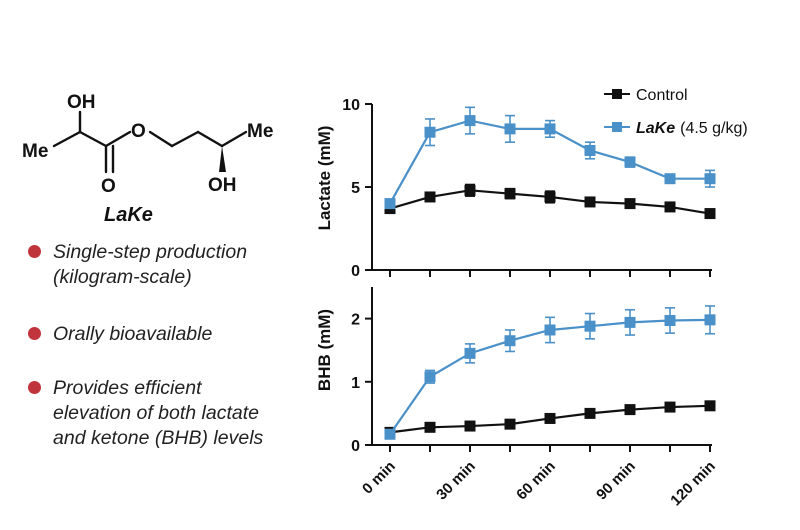 The image size is (800, 530). Describe the element at coordinates (122, 277) in the screenshot. I see `bullet-line: (kilogram-scale)` at that location.